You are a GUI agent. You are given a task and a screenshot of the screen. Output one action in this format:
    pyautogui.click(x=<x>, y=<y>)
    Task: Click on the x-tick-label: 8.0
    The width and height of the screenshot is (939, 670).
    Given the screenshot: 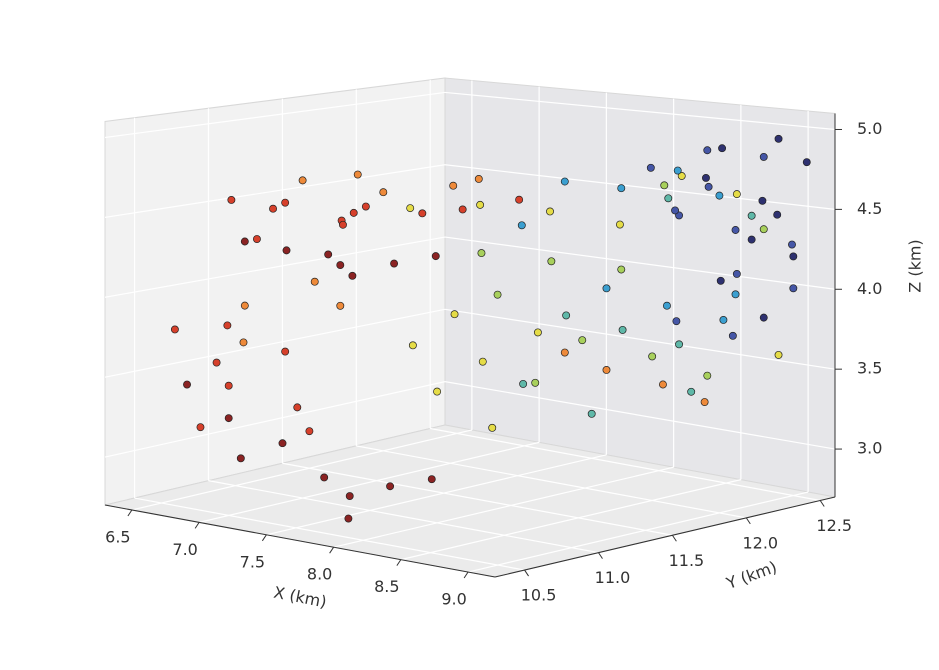 What is the action you would take?
    pyautogui.click(x=319, y=574)
    